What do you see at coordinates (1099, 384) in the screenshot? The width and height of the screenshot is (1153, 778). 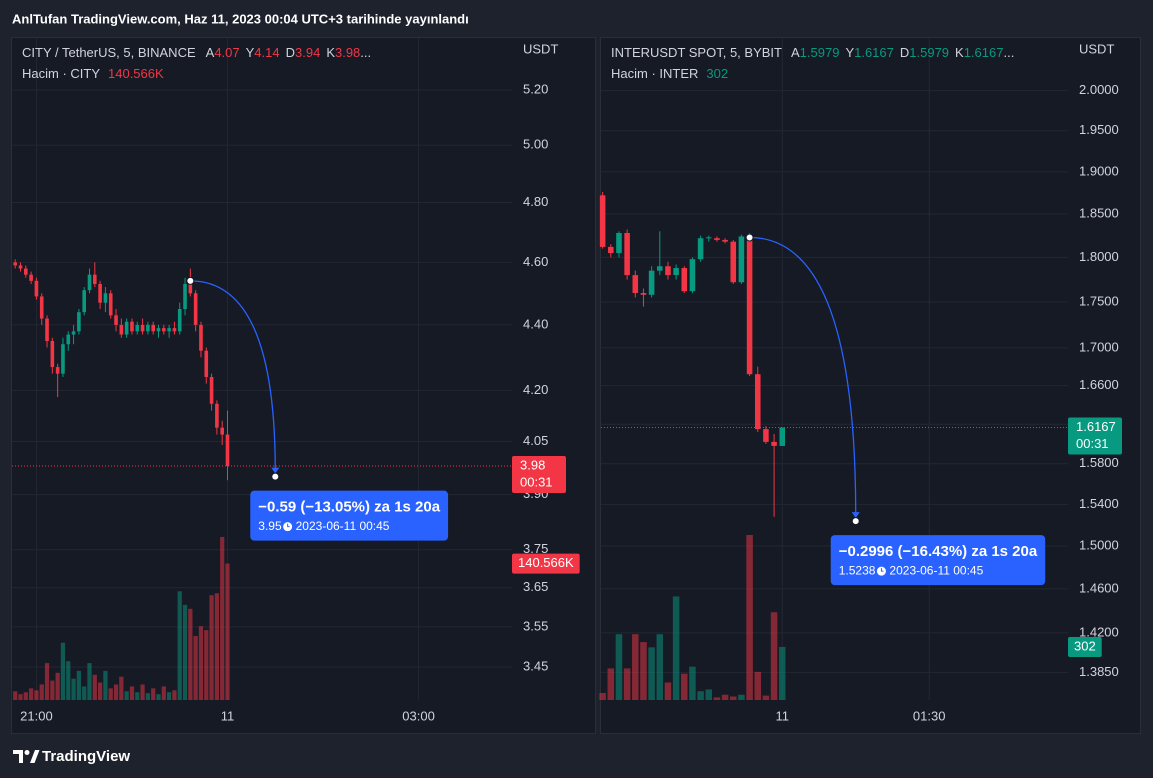 I see `y-tick-label: 1.6600` at bounding box center [1099, 384].